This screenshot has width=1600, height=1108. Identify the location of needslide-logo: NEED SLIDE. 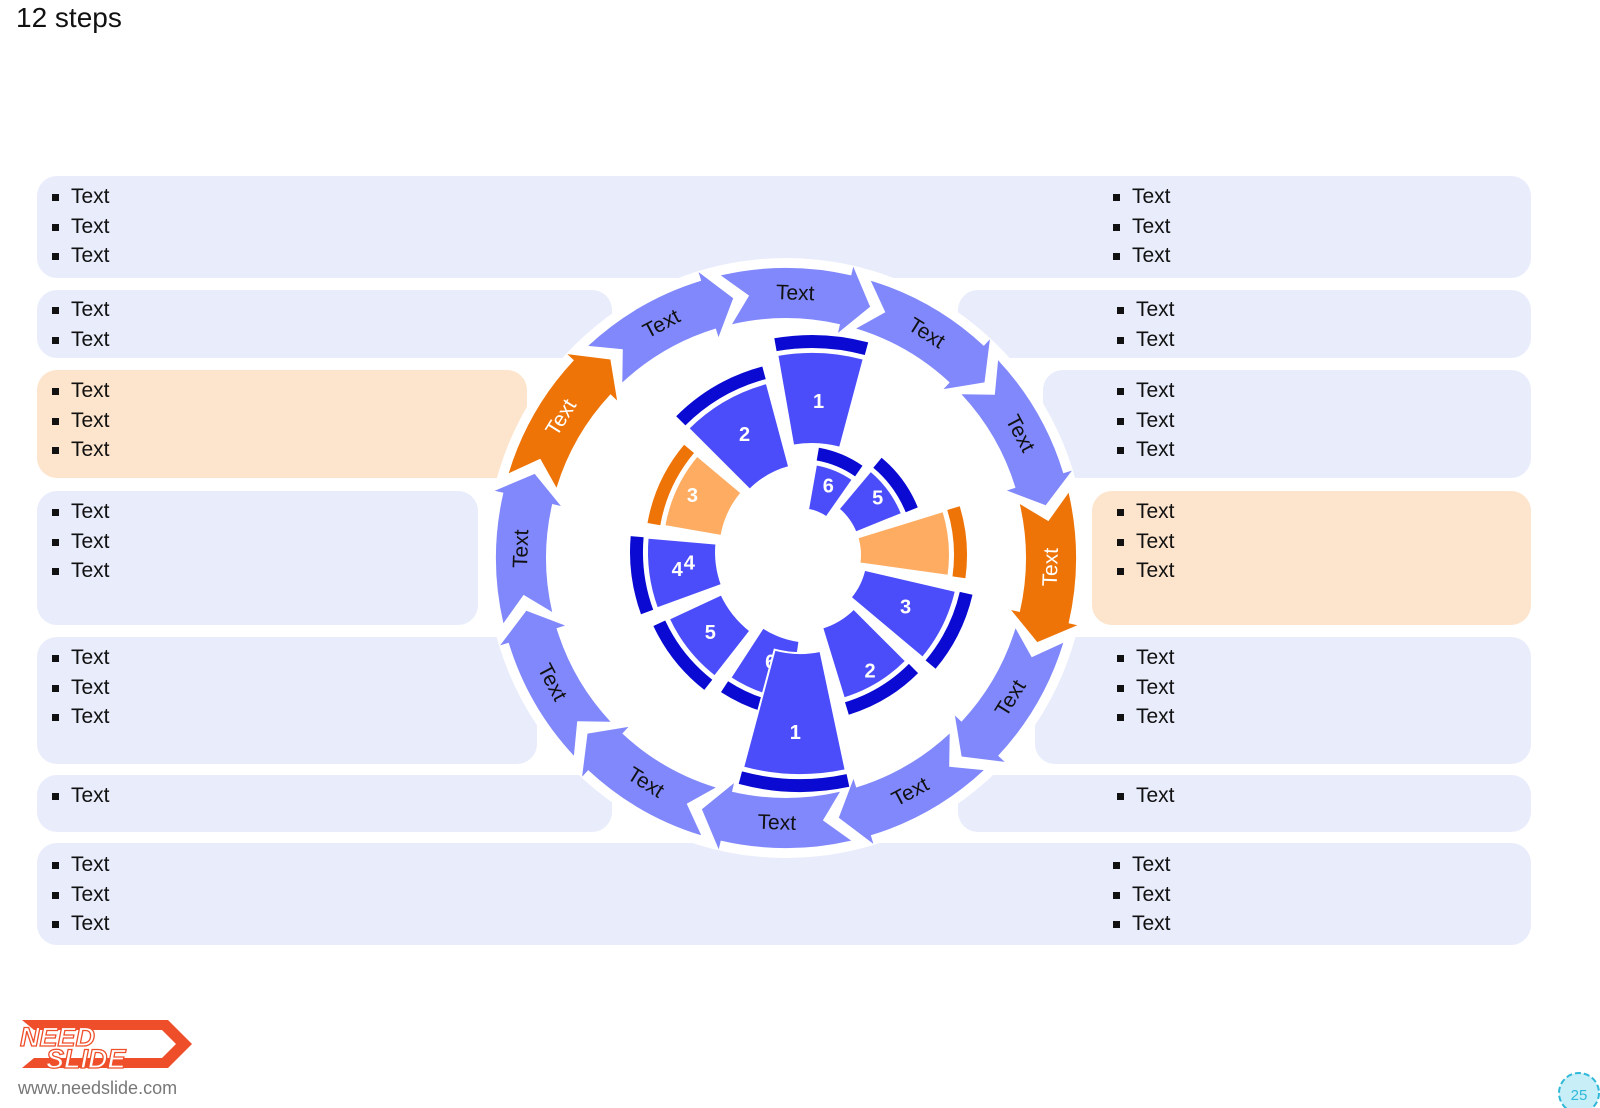
(105, 1047).